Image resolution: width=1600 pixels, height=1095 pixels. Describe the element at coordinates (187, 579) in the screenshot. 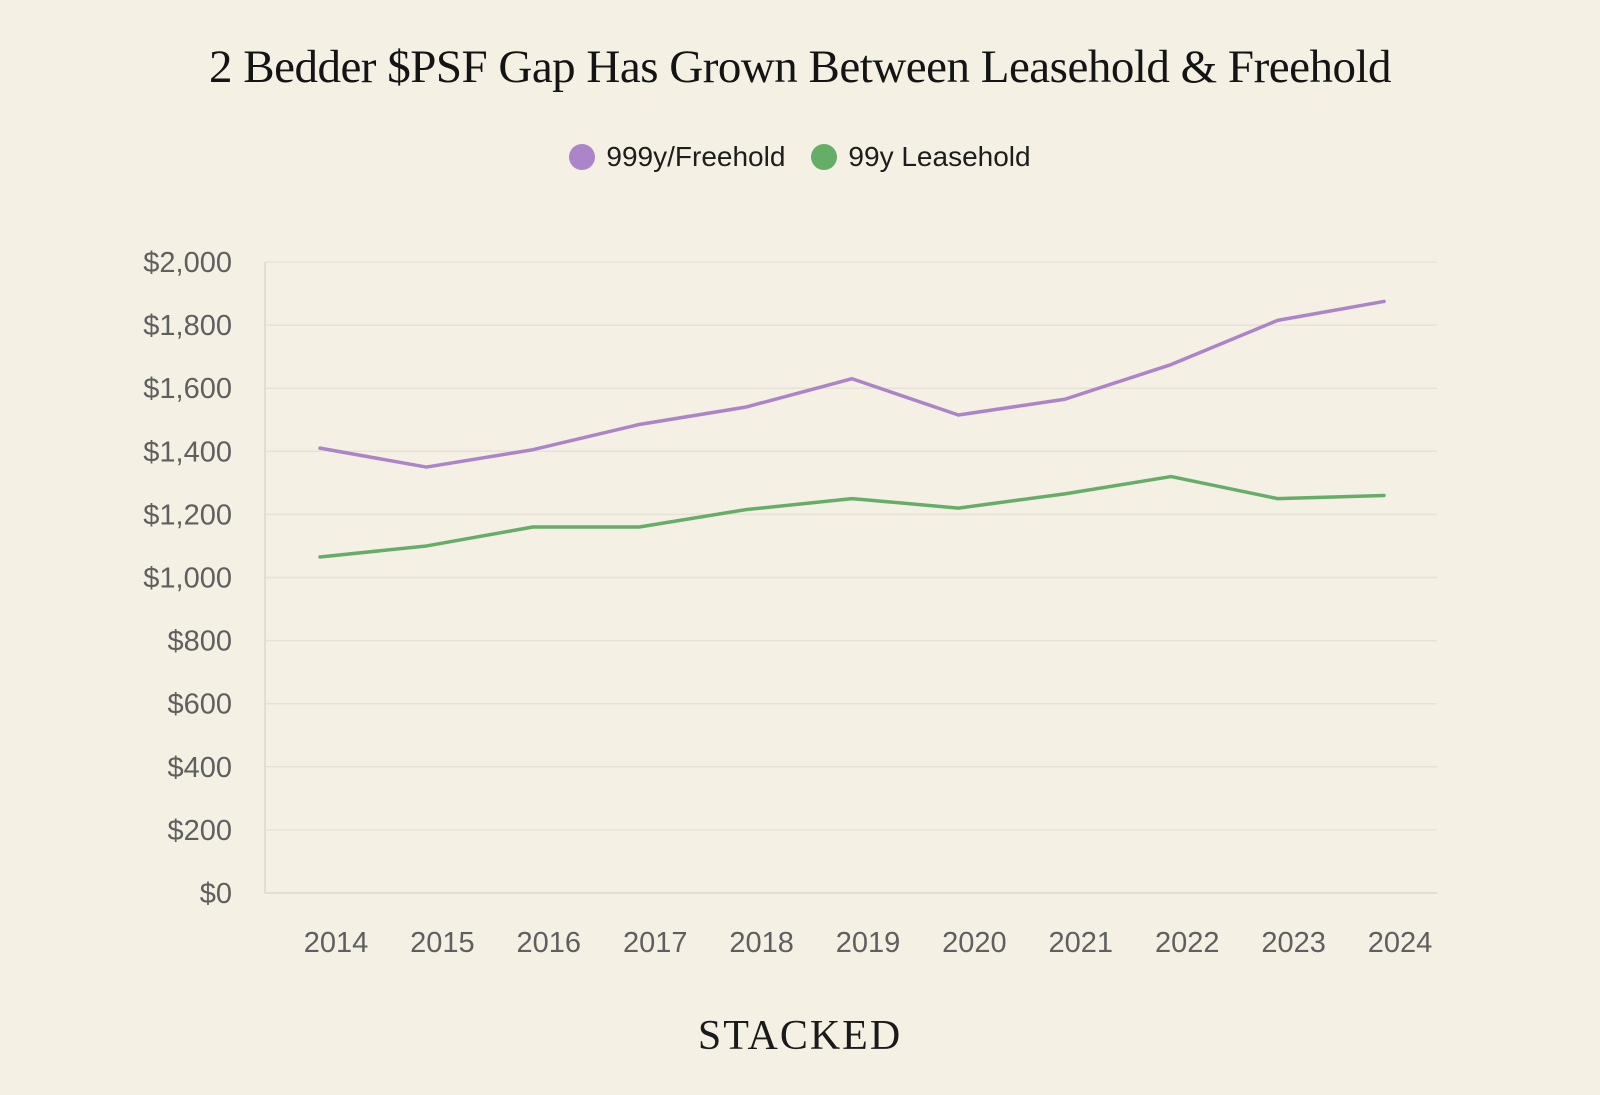

I see `y-tick-label: $1,000` at that location.